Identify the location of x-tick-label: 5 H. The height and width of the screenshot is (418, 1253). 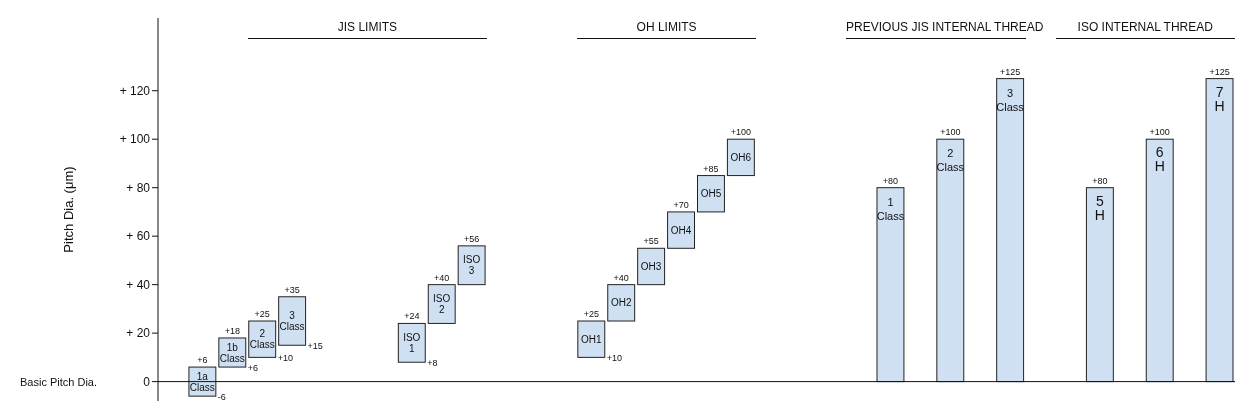
(1099, 207).